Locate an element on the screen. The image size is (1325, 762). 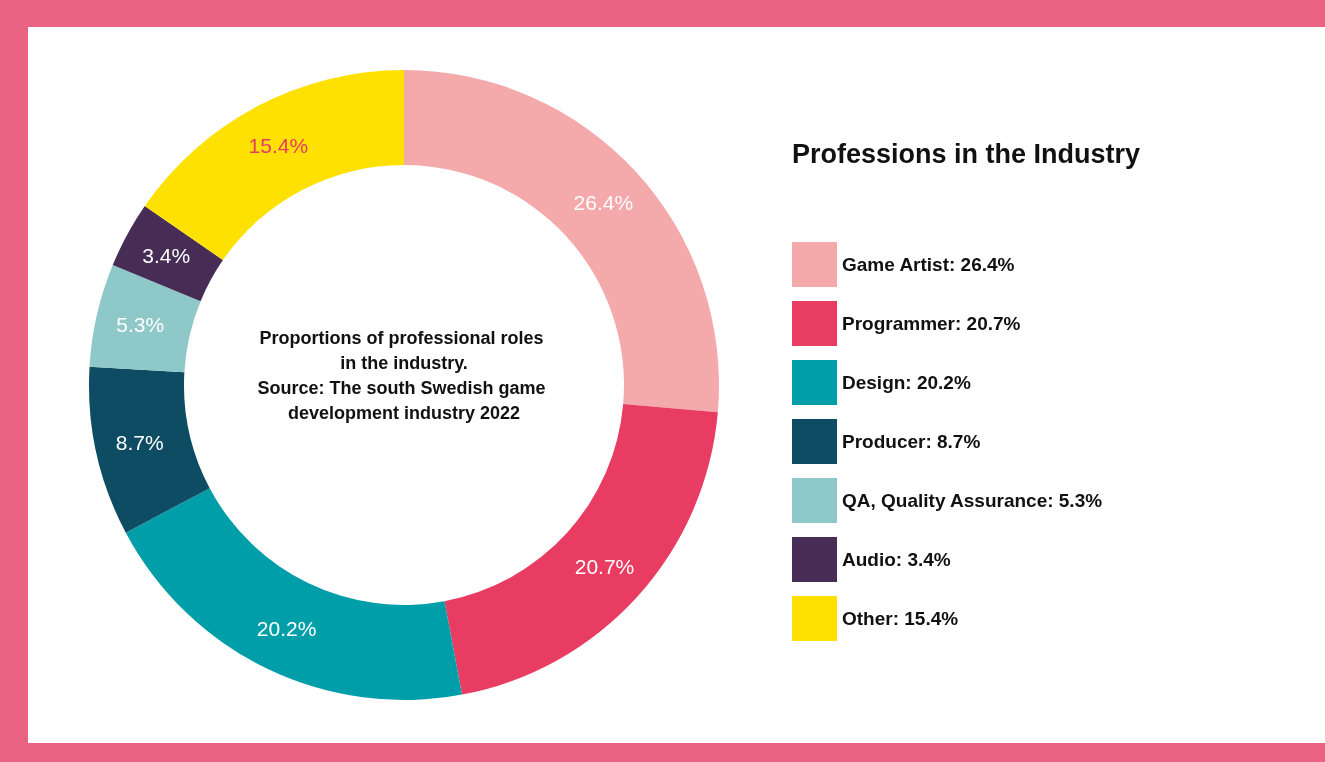
data-label: 20.7% is located at coordinates (604, 567).